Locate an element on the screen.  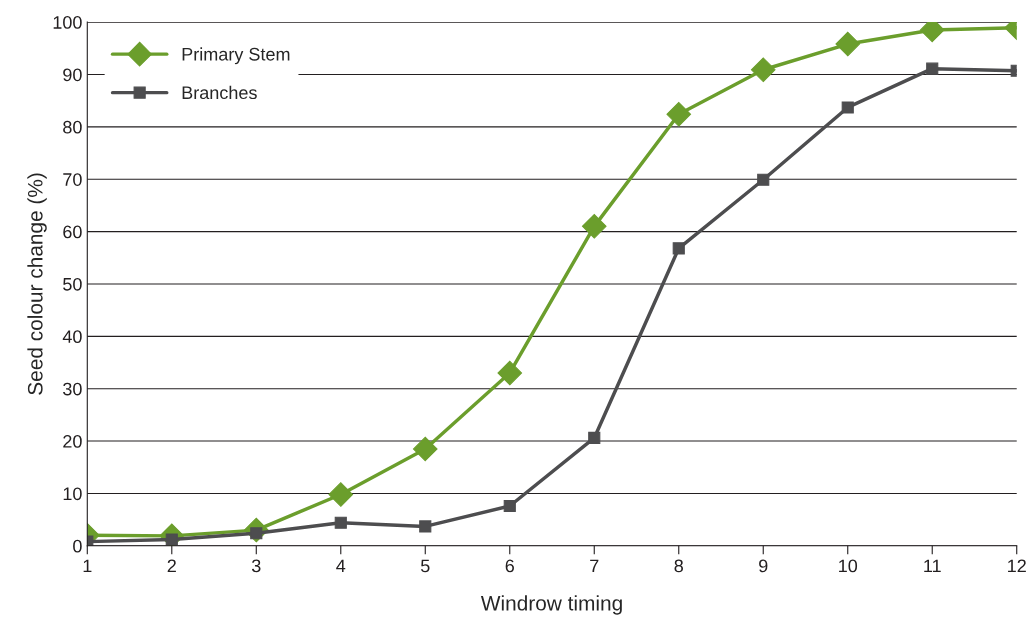
legend-label: Branches is located at coordinates (219, 92).